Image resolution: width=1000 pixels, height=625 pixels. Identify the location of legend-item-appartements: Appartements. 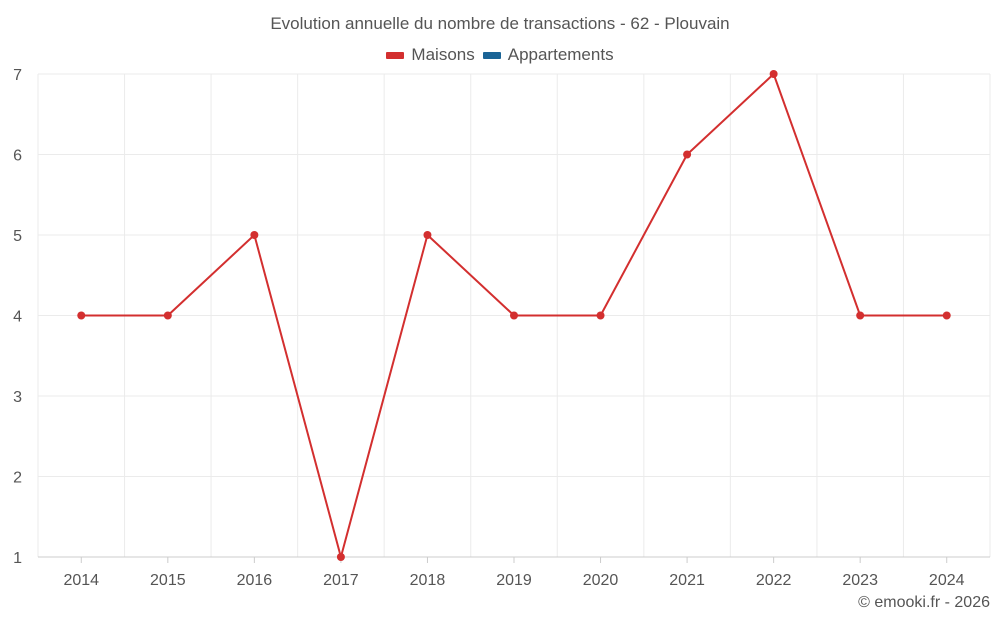
(548, 55).